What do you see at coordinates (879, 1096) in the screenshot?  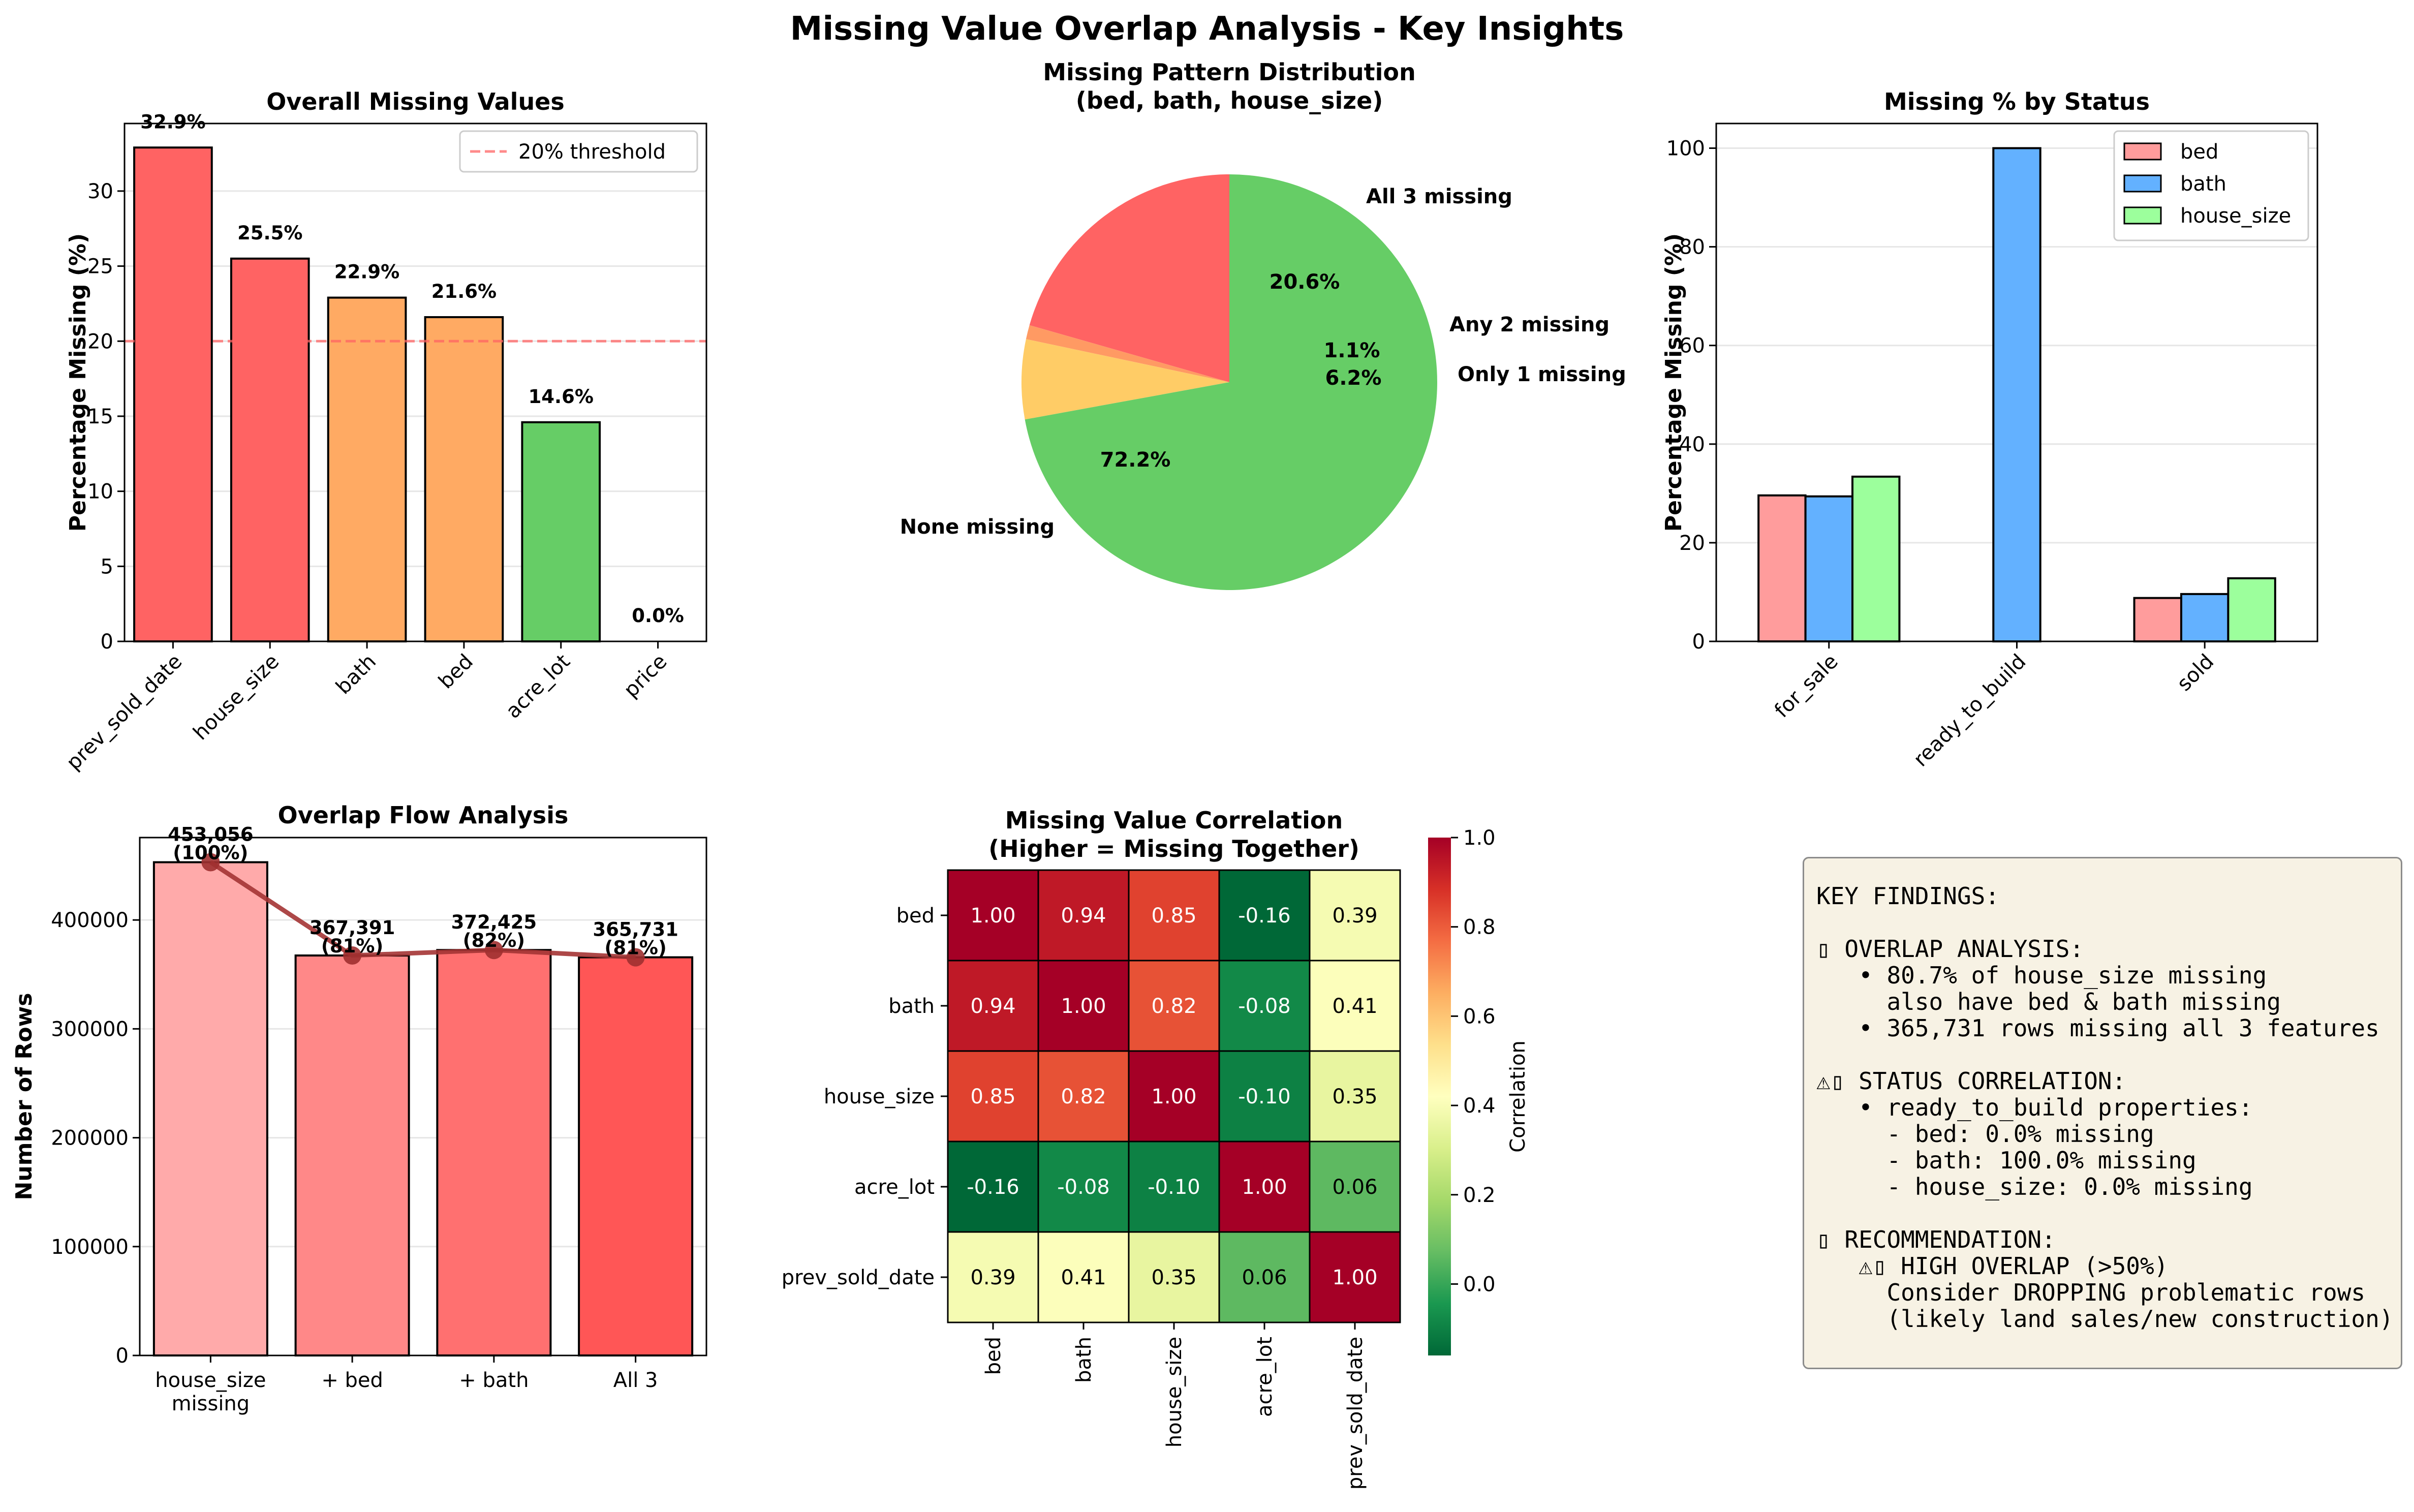 I see `row-label: house_size` at bounding box center [879, 1096].